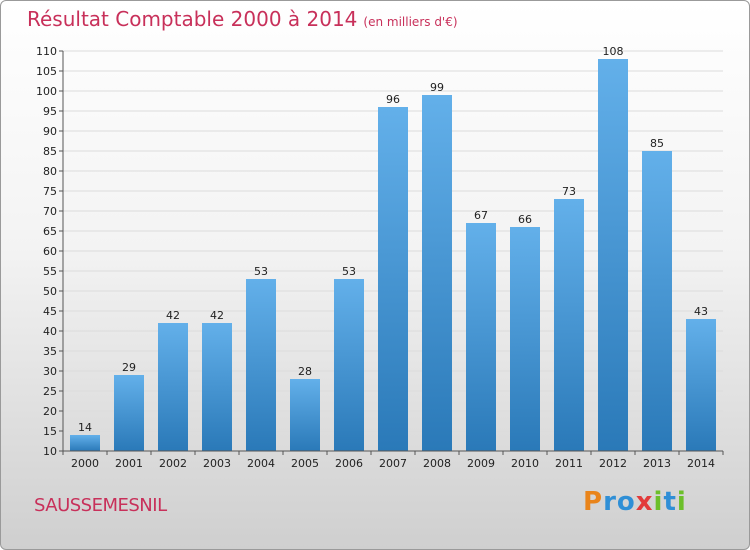 This screenshot has width=750, height=550. I want to click on data-label: 67, so click(481, 215).